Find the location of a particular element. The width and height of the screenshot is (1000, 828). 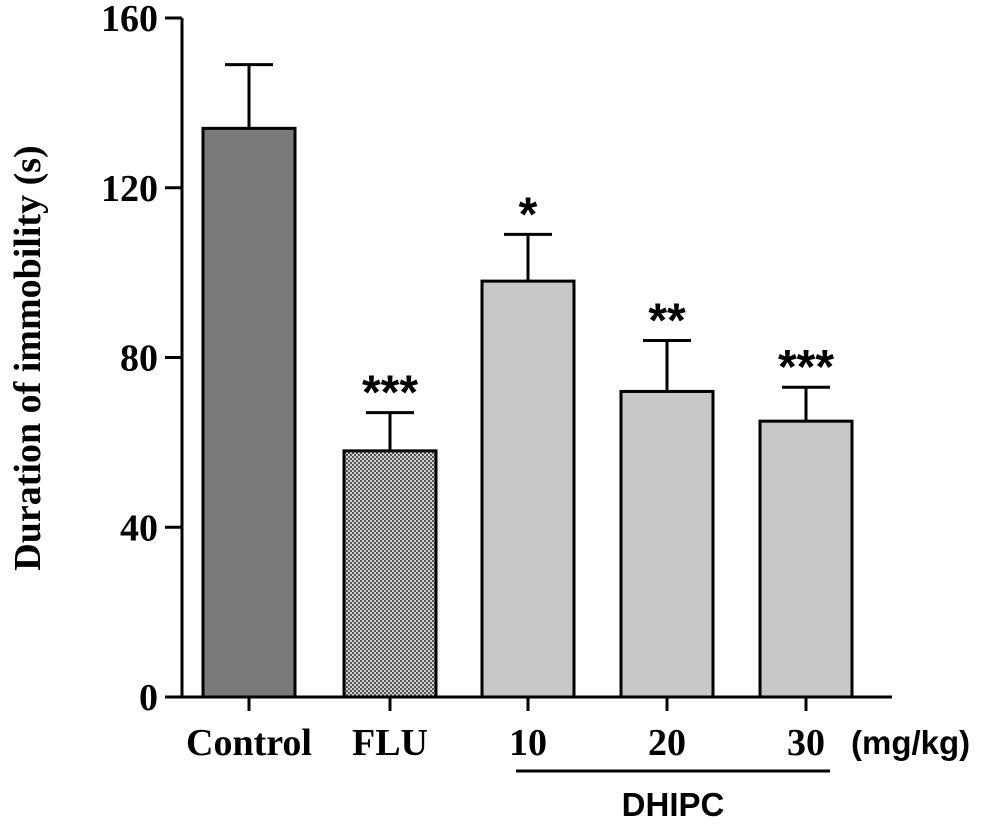

y-ticks: 0 40 80 120 160 is located at coordinates (141, 359).